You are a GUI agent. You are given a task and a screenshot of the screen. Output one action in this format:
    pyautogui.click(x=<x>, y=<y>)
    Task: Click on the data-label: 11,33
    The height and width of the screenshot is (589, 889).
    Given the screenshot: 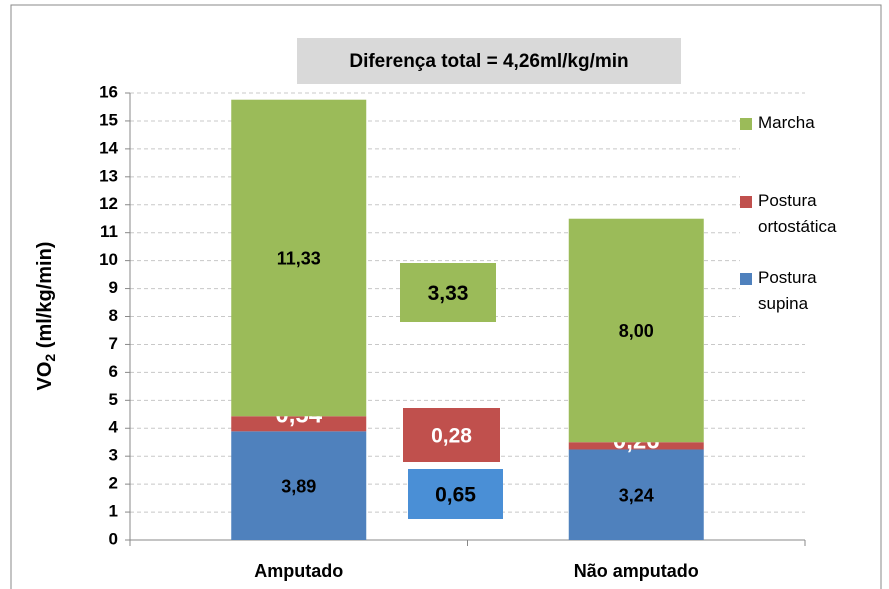 What is the action you would take?
    pyautogui.click(x=299, y=259)
    